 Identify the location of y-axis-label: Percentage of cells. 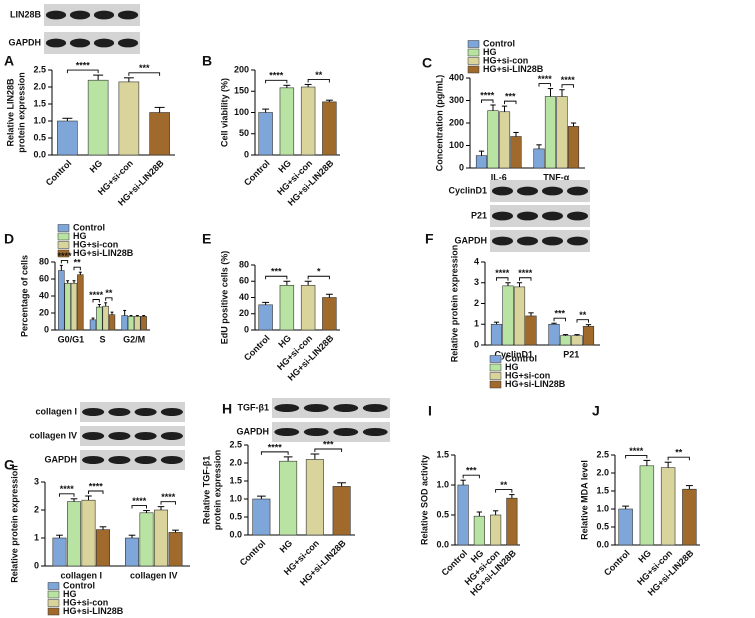
(24, 296).